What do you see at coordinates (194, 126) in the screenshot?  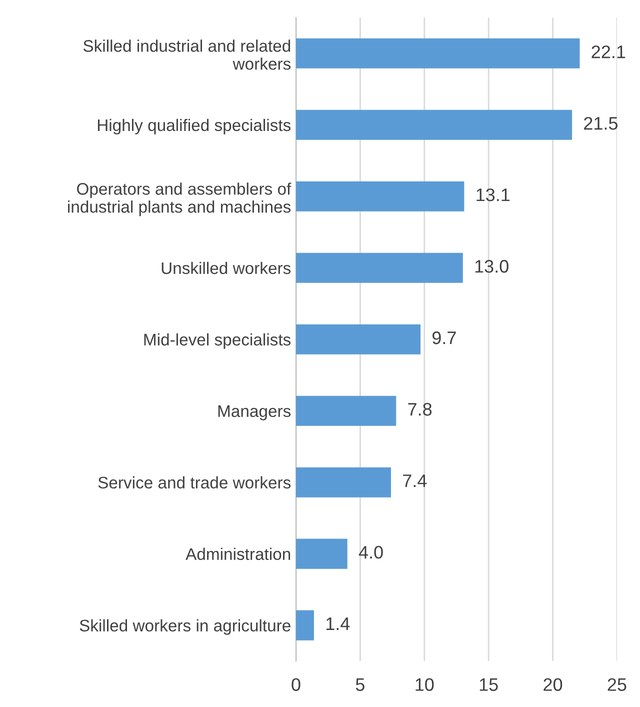 I see `y-tick-label: Highly qualified specialists` at bounding box center [194, 126].